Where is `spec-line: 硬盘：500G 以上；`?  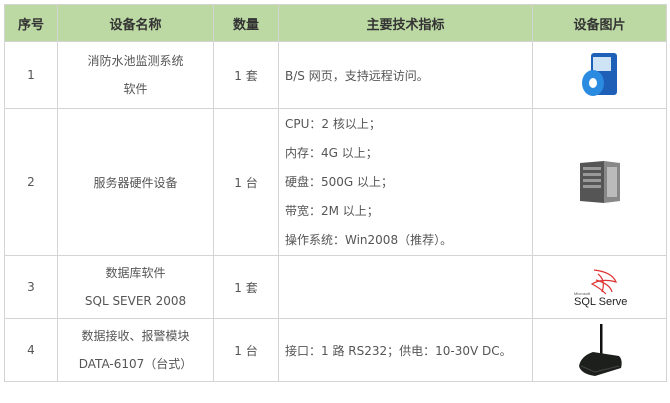
spec-line: 硬盘：500G 以上； is located at coordinates (339, 181).